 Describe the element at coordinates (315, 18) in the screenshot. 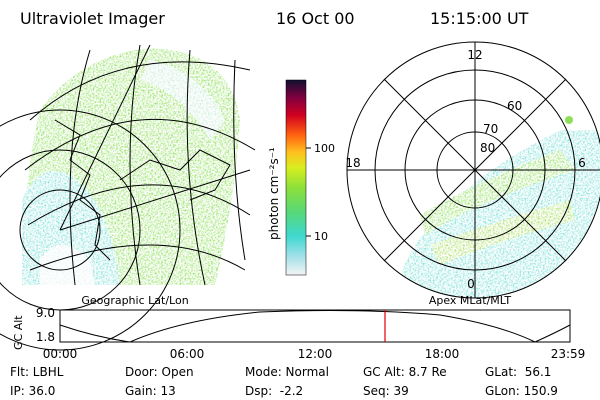

I see `date: 16 Oct 00` at that location.